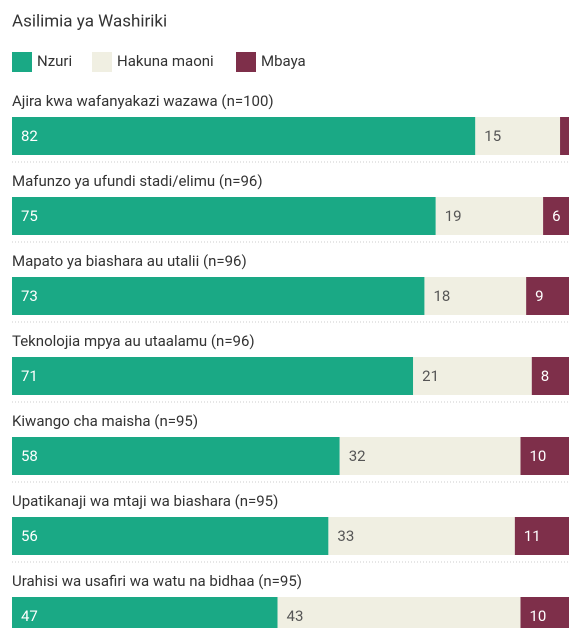 The height and width of the screenshot is (628, 569). Describe the element at coordinates (545, 376) in the screenshot. I see `value-label: 8` at that location.